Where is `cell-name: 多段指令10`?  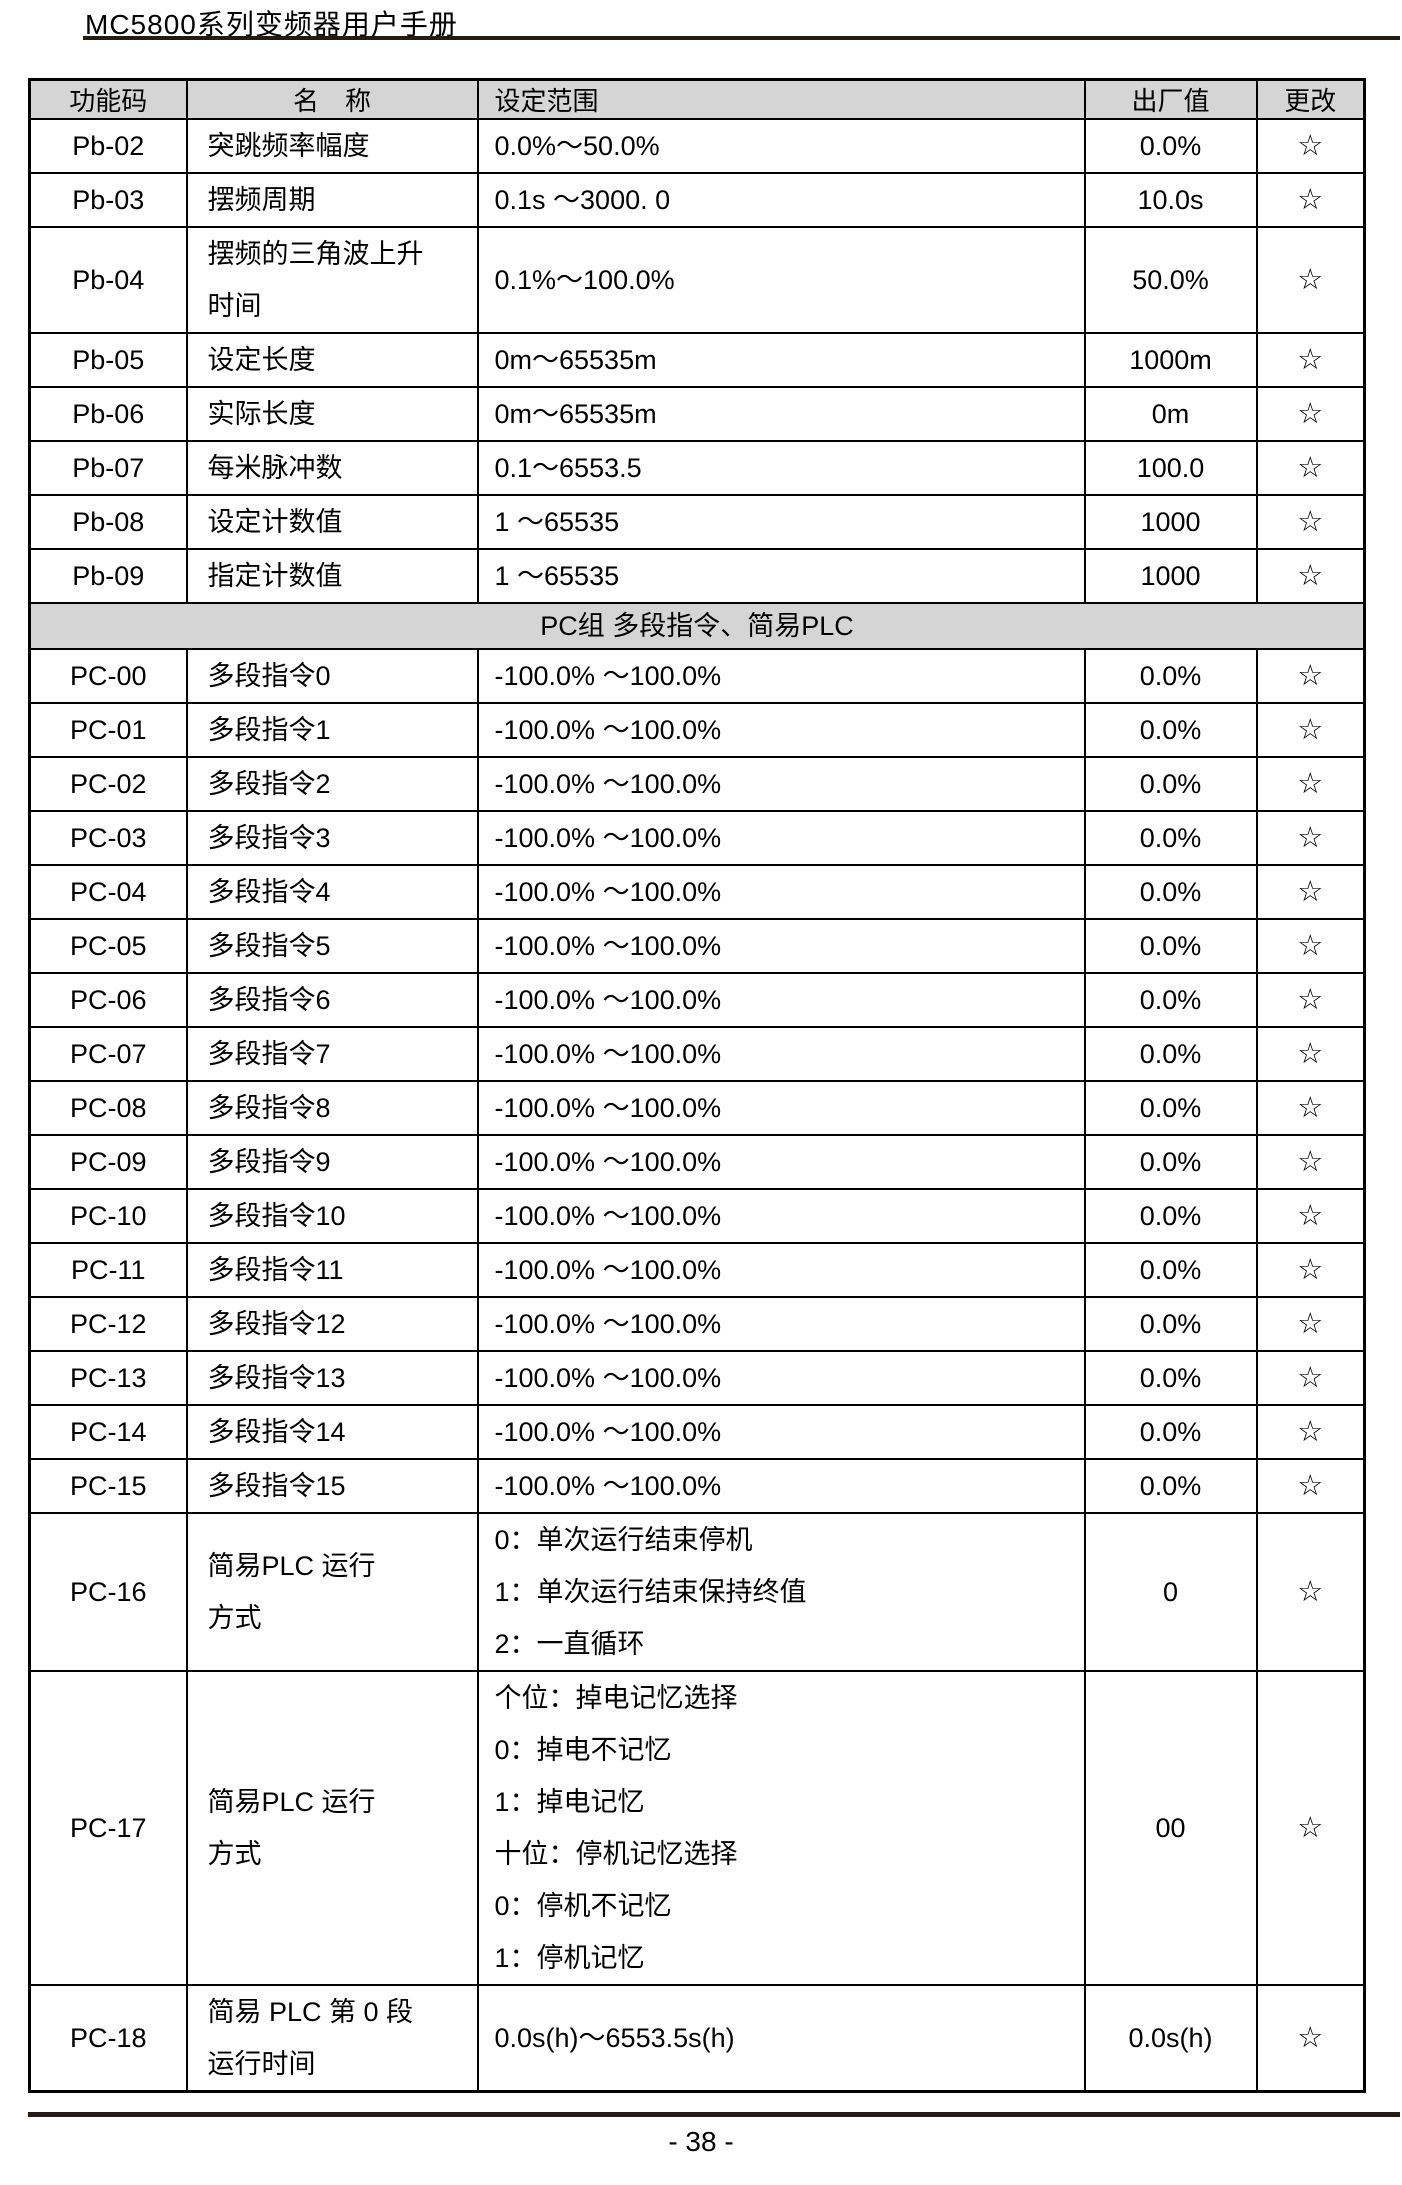
cell-name: 多段指令10 is located at coordinates (332, 1216).